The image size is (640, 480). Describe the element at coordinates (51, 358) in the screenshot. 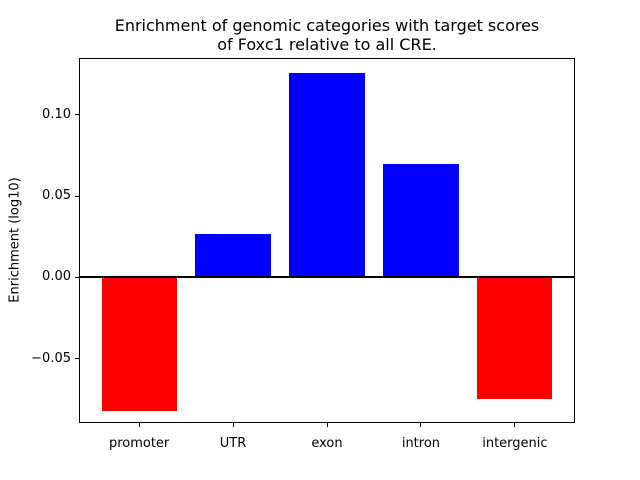

I see `y-tick-label: −0.05` at that location.